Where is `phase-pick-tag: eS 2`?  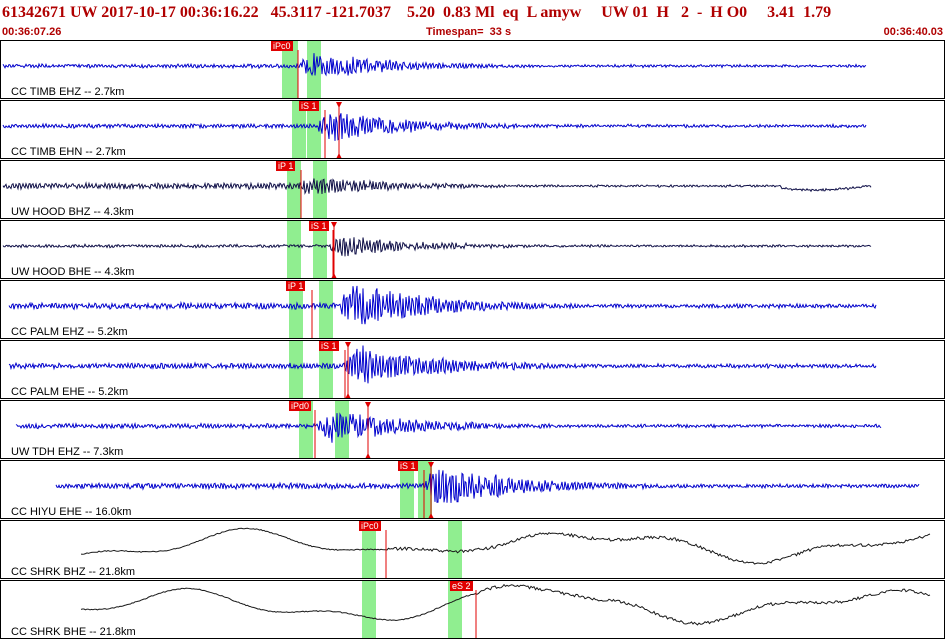
phase-pick-tag: eS 2 is located at coordinates (461, 586).